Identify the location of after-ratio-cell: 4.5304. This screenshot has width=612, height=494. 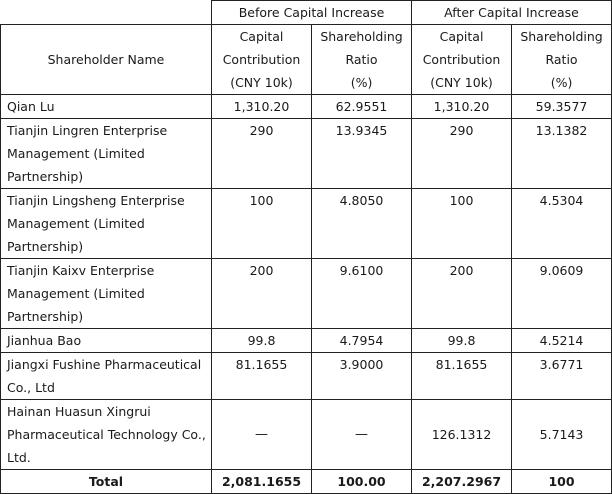
(561, 223).